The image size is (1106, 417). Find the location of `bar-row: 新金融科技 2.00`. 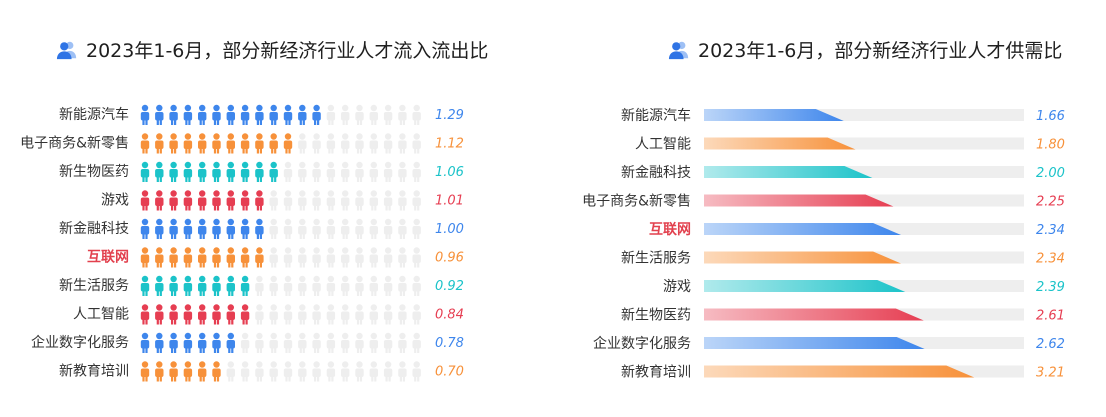

bar-row: 新金融科技 2.00 is located at coordinates (843, 173).